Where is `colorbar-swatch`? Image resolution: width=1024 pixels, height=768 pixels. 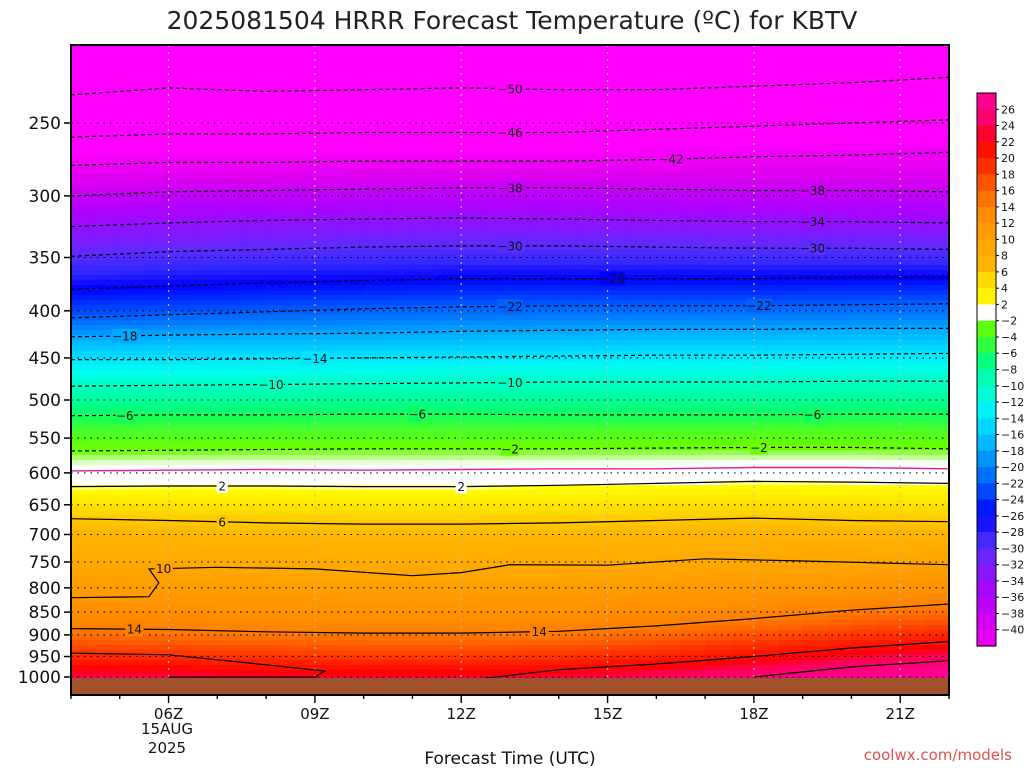
colorbar-swatch is located at coordinates (986, 427).